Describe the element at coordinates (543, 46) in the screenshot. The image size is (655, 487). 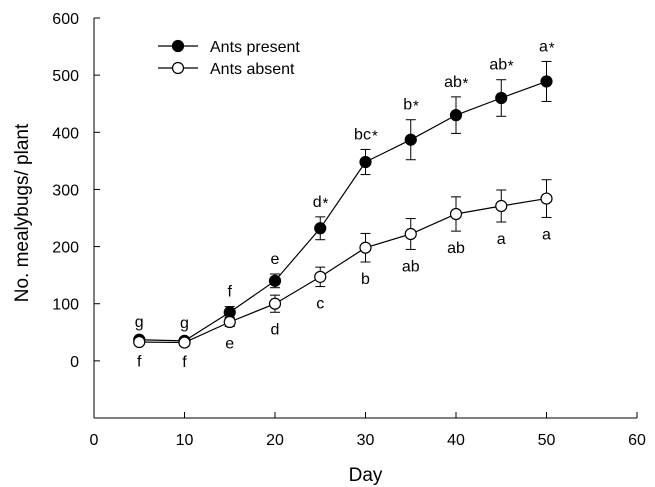
I see `significance-letter-ants-present: a` at that location.